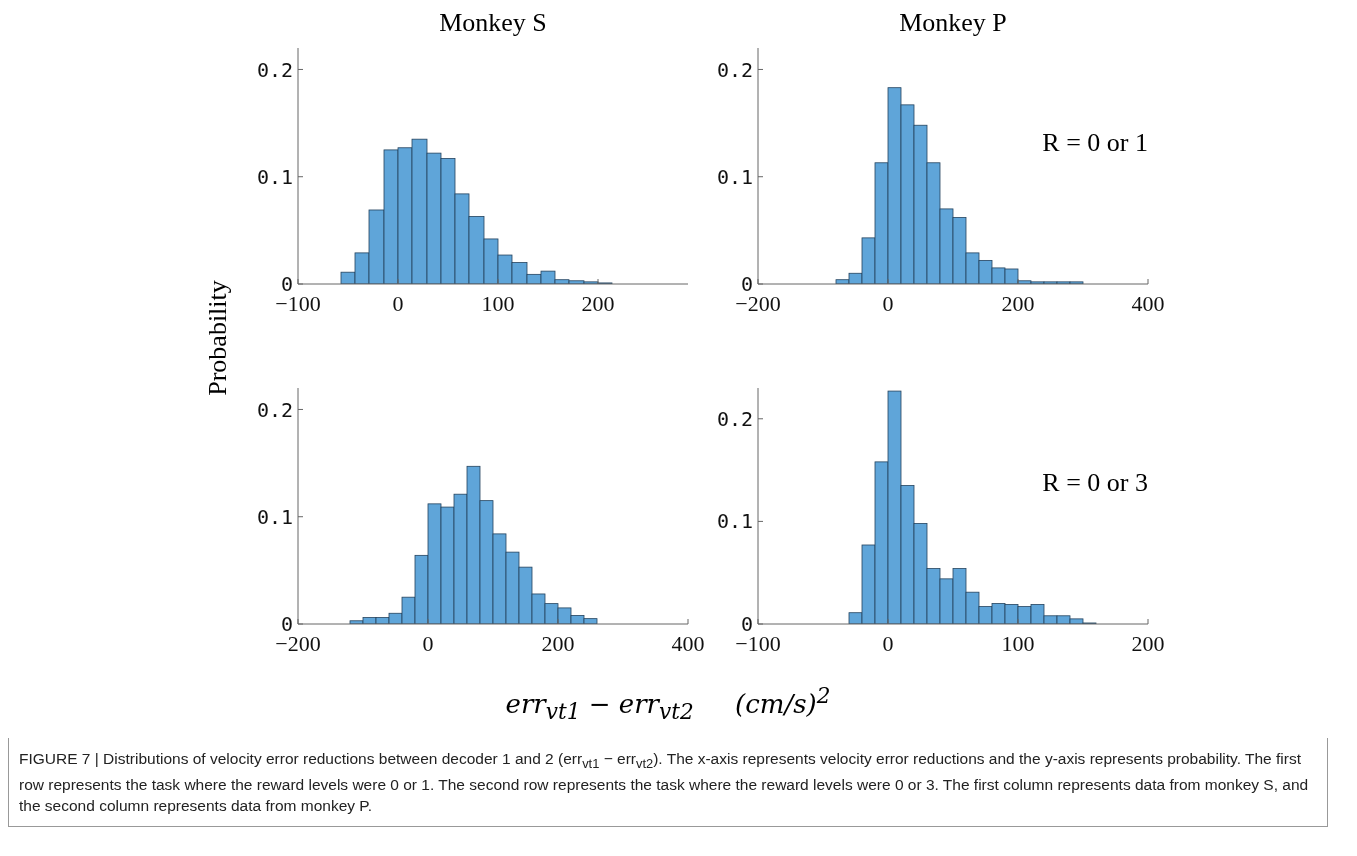 This screenshot has height=856, width=1357. Describe the element at coordinates (493, 23) in the screenshot. I see `chart-title: Monkey S` at that location.